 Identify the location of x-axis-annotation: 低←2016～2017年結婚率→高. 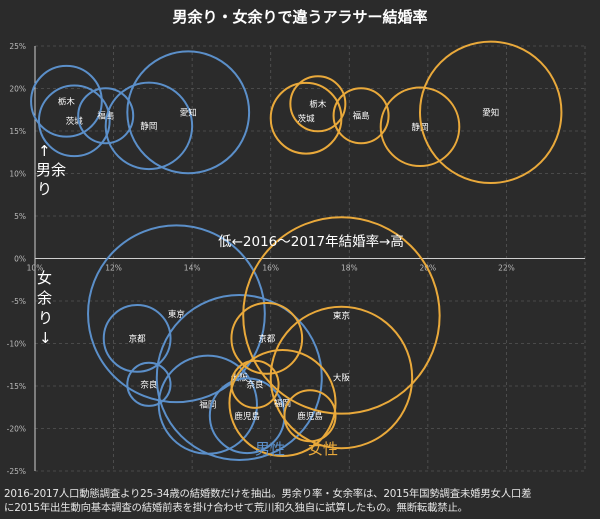
(311, 241).